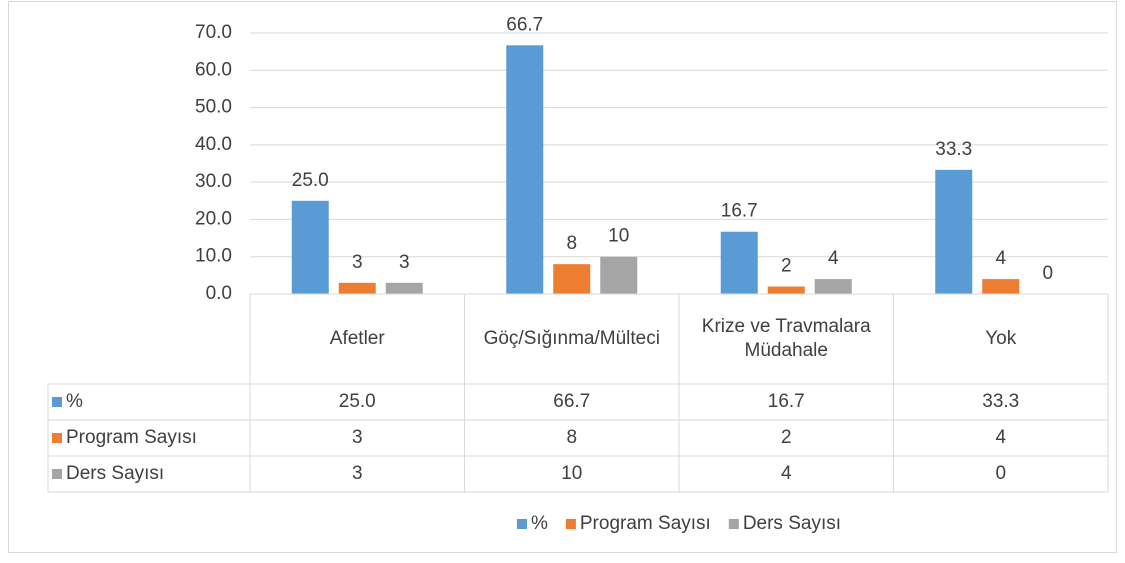  What do you see at coordinates (539, 523) in the screenshot?
I see `legend-label: %` at bounding box center [539, 523].